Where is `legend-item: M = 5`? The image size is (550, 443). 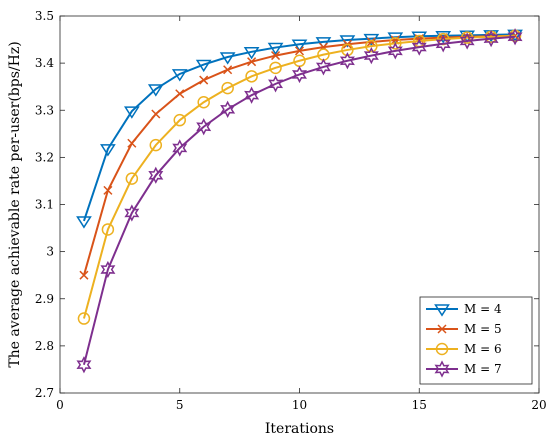
legend-item: M = 5 is located at coordinates (464, 329).